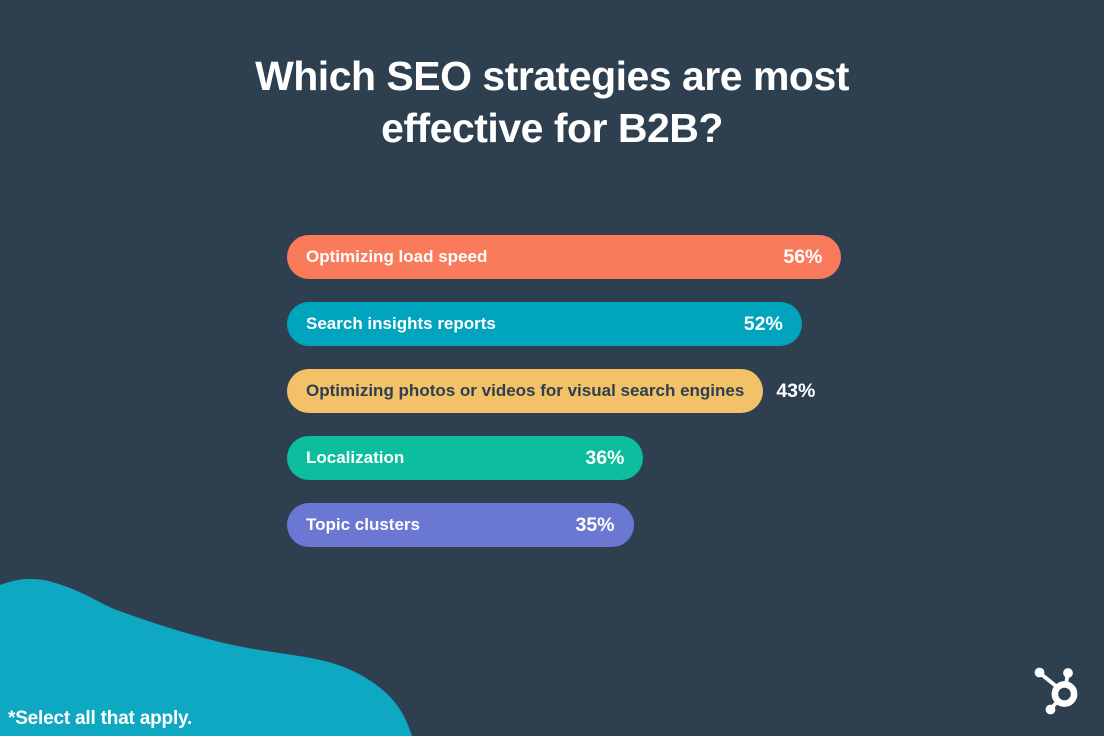 This screenshot has width=1104, height=736. What do you see at coordinates (1056, 691) in the screenshot?
I see `hubspot-sprocket-icon` at bounding box center [1056, 691].